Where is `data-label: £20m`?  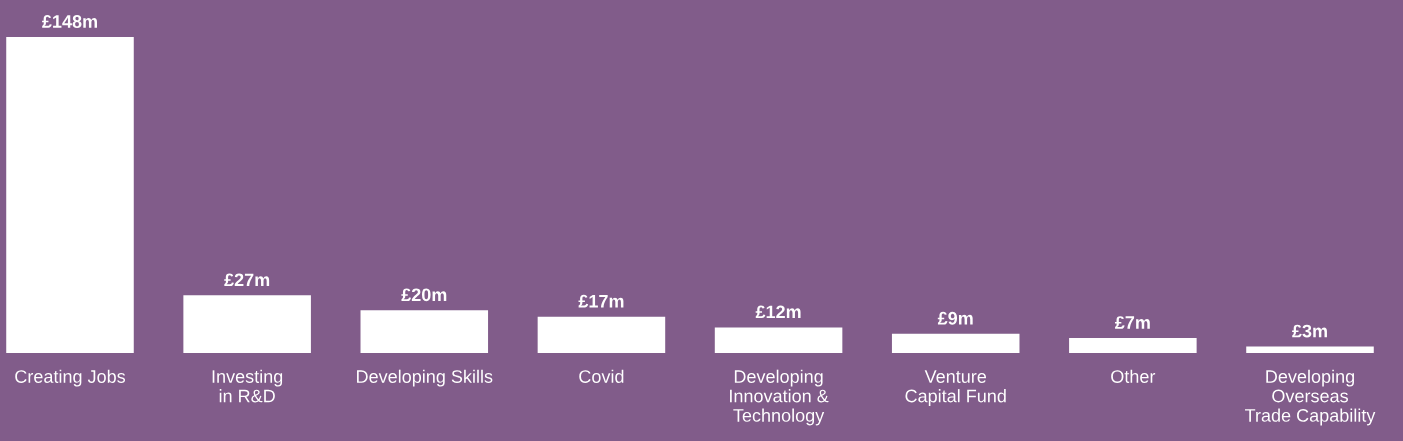
data-label: £20m is located at coordinates (424, 295).